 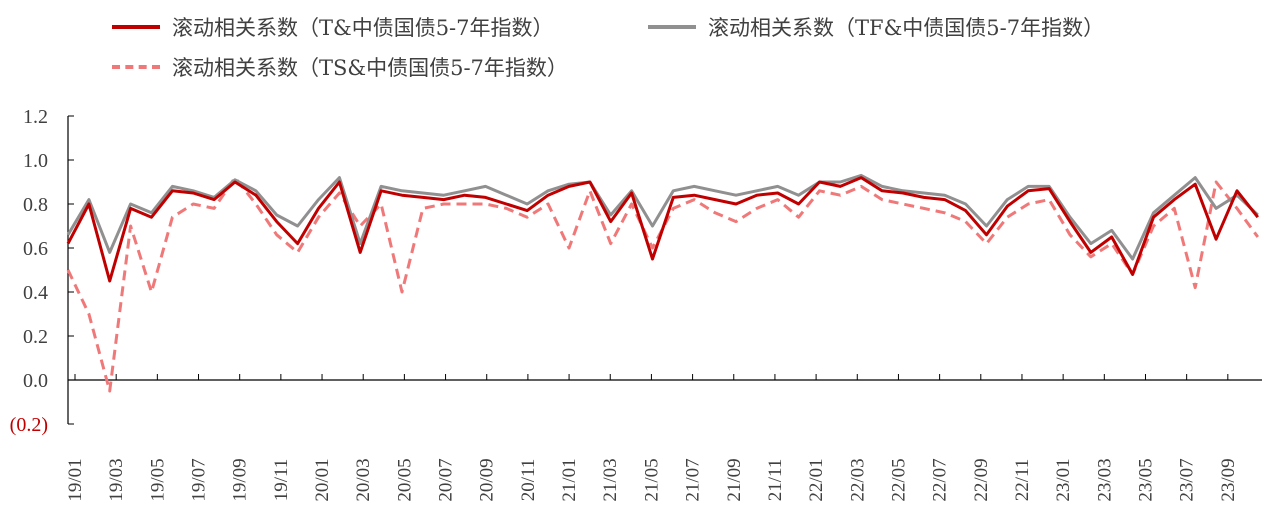 What do you see at coordinates (1145, 479) in the screenshot?
I see `x-tick-label: 23/05` at bounding box center [1145, 479].